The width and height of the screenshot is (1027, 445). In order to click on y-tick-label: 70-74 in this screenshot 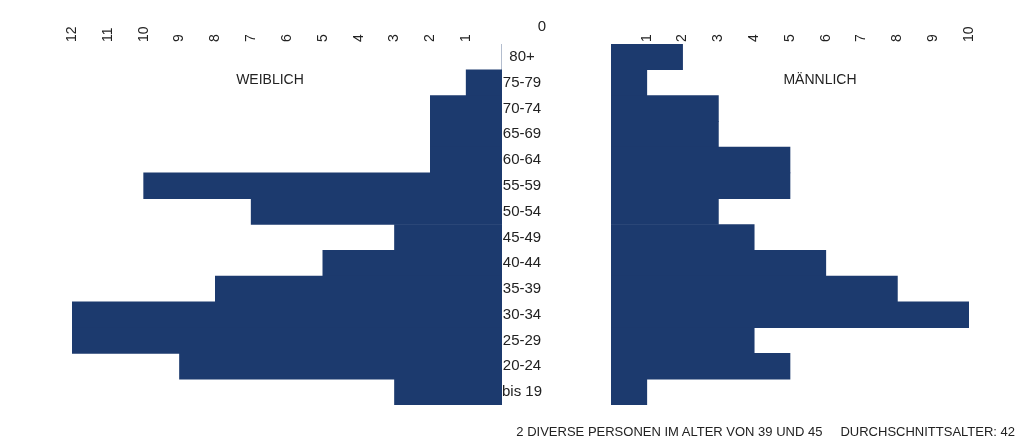, I will do `click(522, 107)`.